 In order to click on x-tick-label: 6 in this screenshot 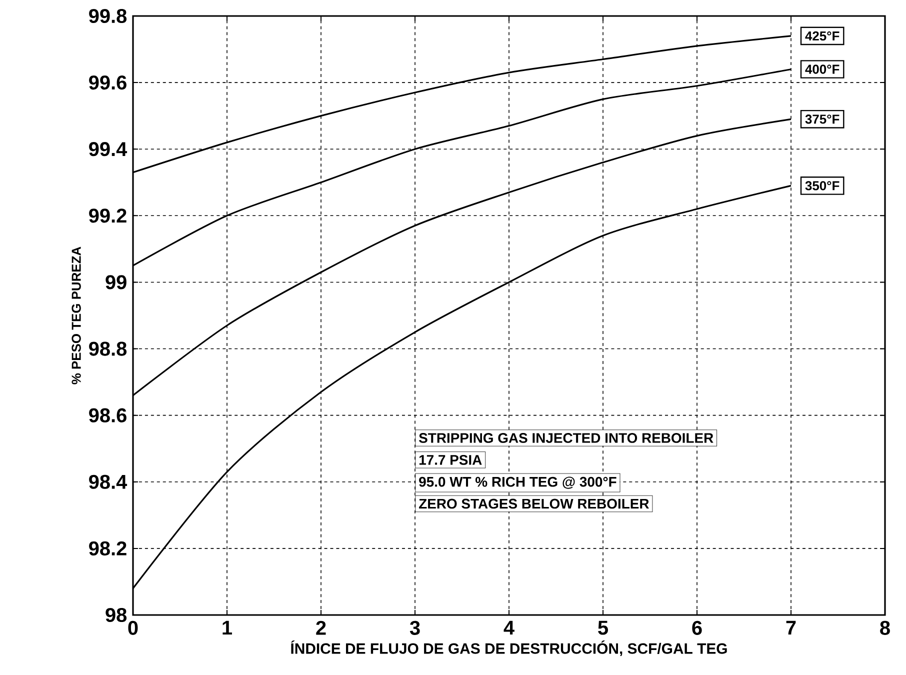, I will do `click(697, 627)`.